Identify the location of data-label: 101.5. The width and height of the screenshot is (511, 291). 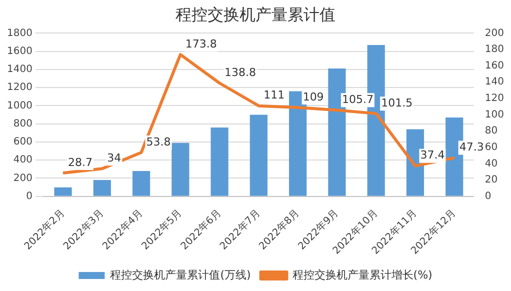
(397, 103).